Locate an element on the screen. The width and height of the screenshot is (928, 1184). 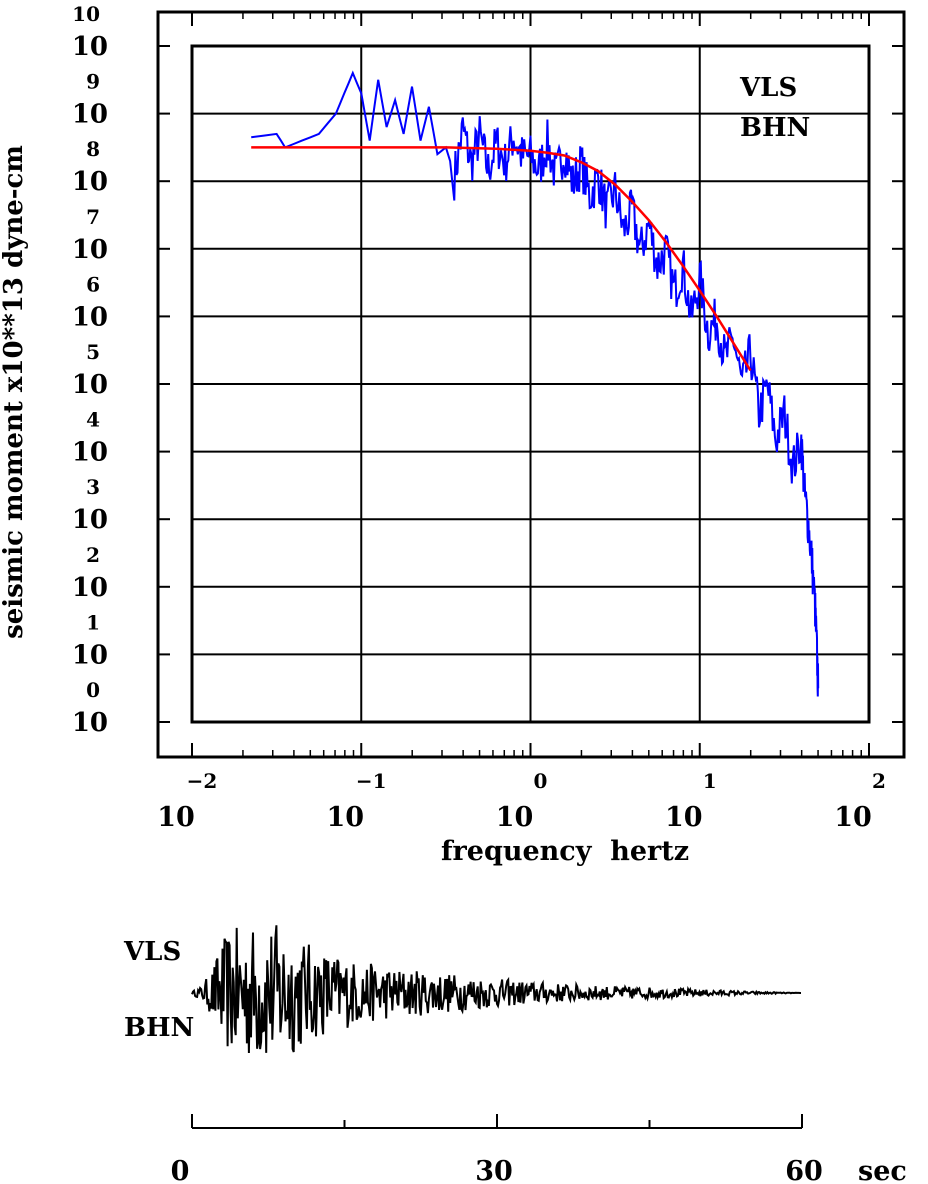
y-tick-exponent: 5 is located at coordinates (93, 352).